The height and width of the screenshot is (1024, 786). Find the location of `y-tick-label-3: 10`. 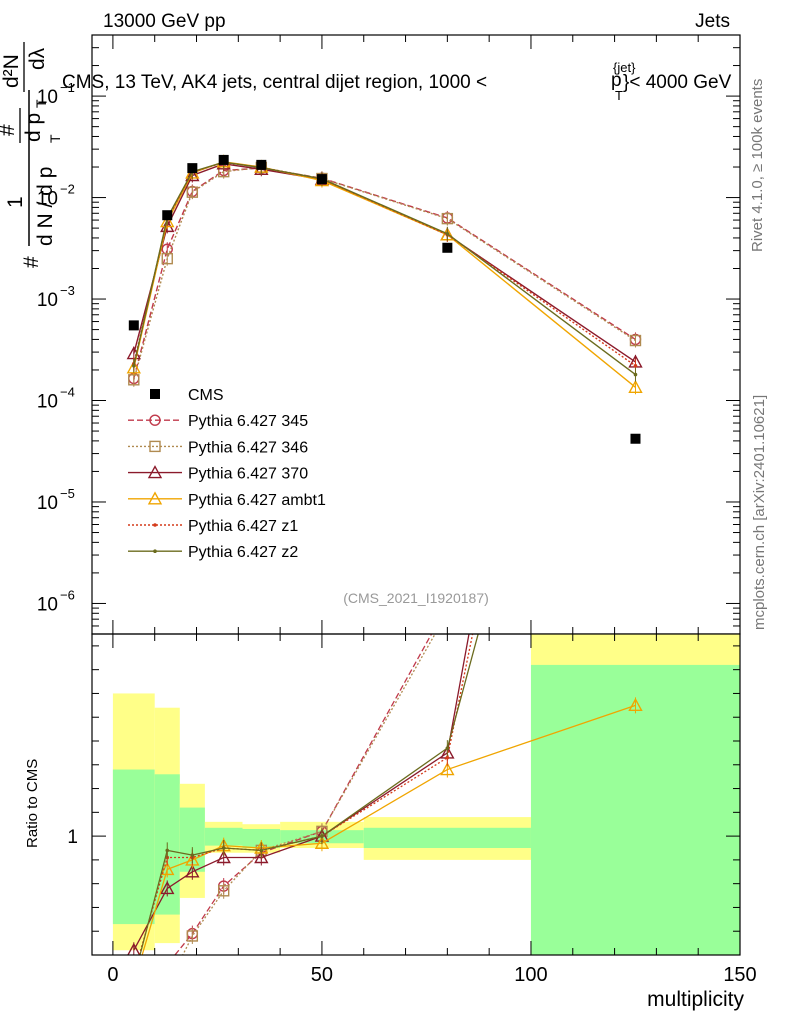

y-tick-label-3: 10 is located at coordinates (47, 300).